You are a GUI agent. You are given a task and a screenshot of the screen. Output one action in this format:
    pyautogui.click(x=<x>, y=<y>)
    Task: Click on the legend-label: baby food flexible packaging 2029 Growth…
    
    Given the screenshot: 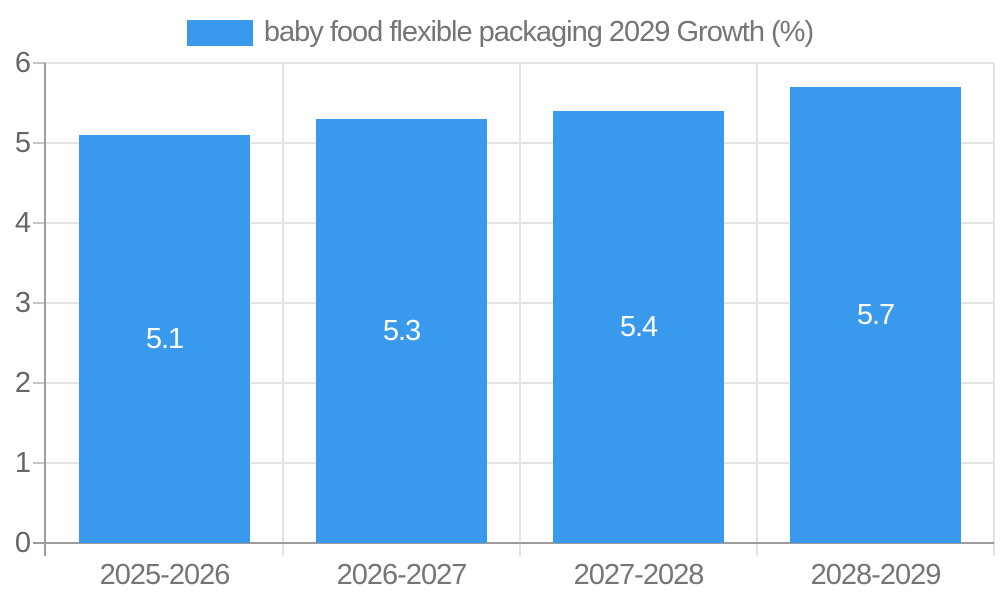 What is the action you would take?
    pyautogui.click(x=538, y=32)
    